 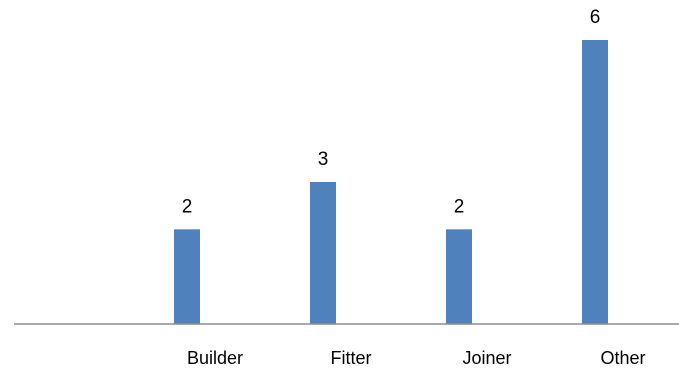 I want to click on bar-builder, so click(x=187, y=276).